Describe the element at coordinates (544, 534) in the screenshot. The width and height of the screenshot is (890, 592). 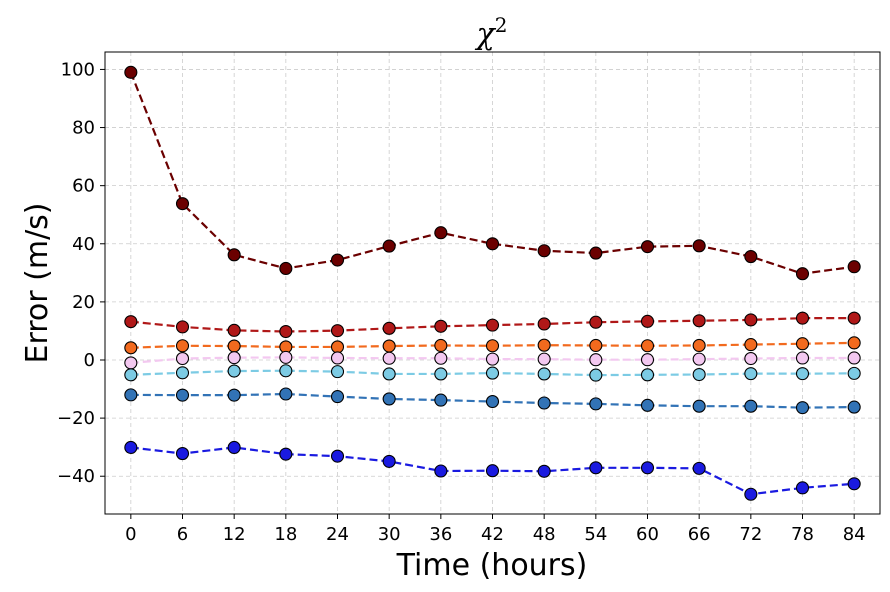
I see `x-tick-label: 48` at that location.